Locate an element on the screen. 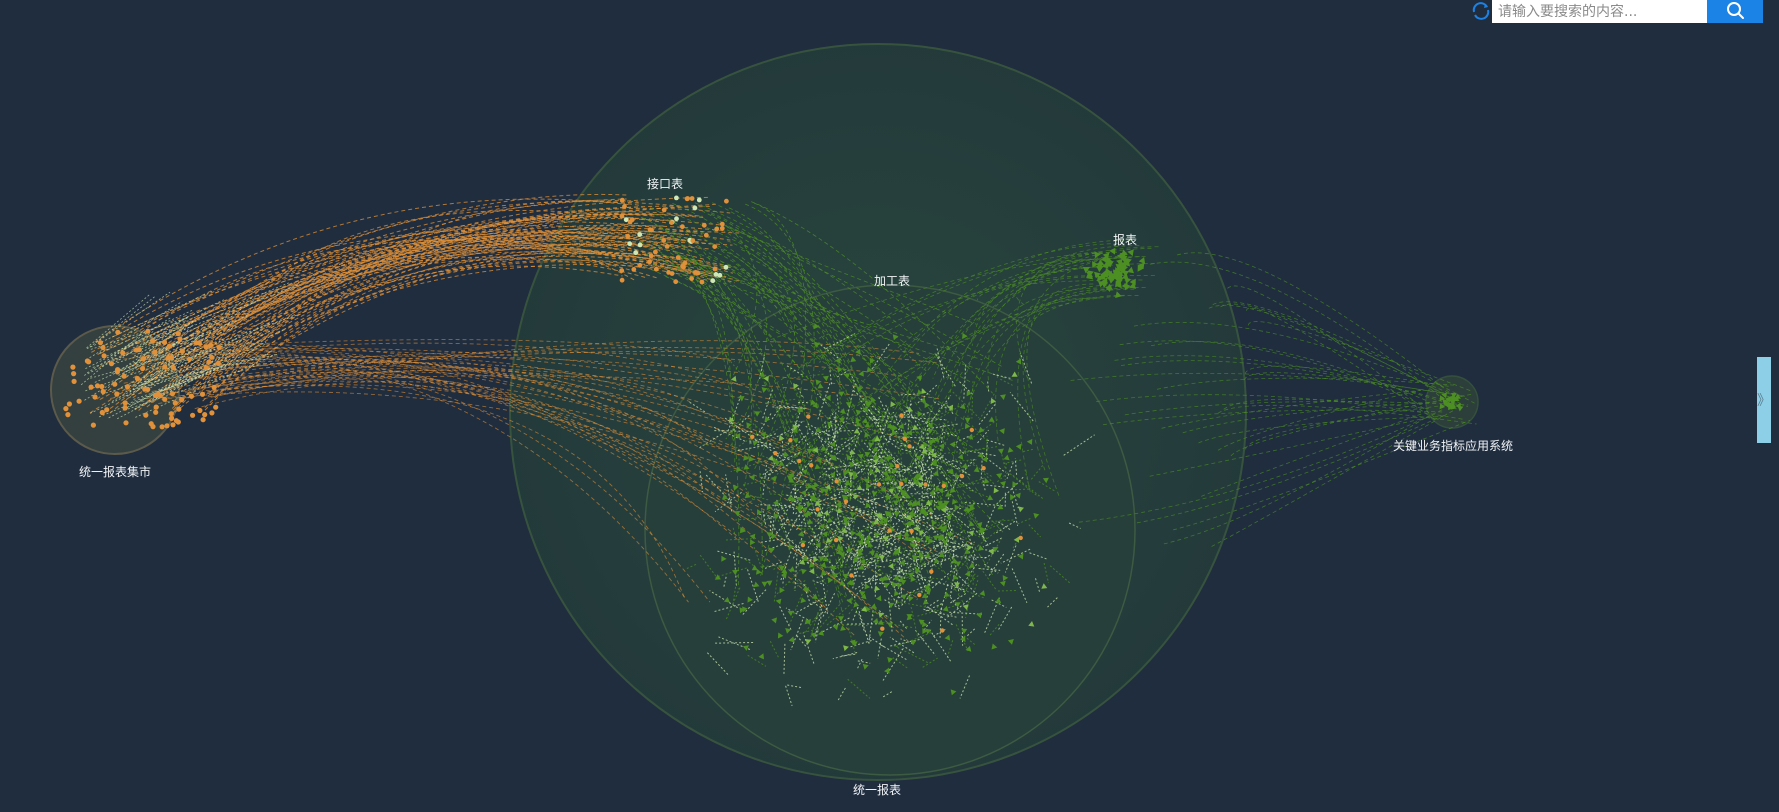 The height and width of the screenshot is (812, 1779). node-kpi-system is located at coordinates (1457, 396).